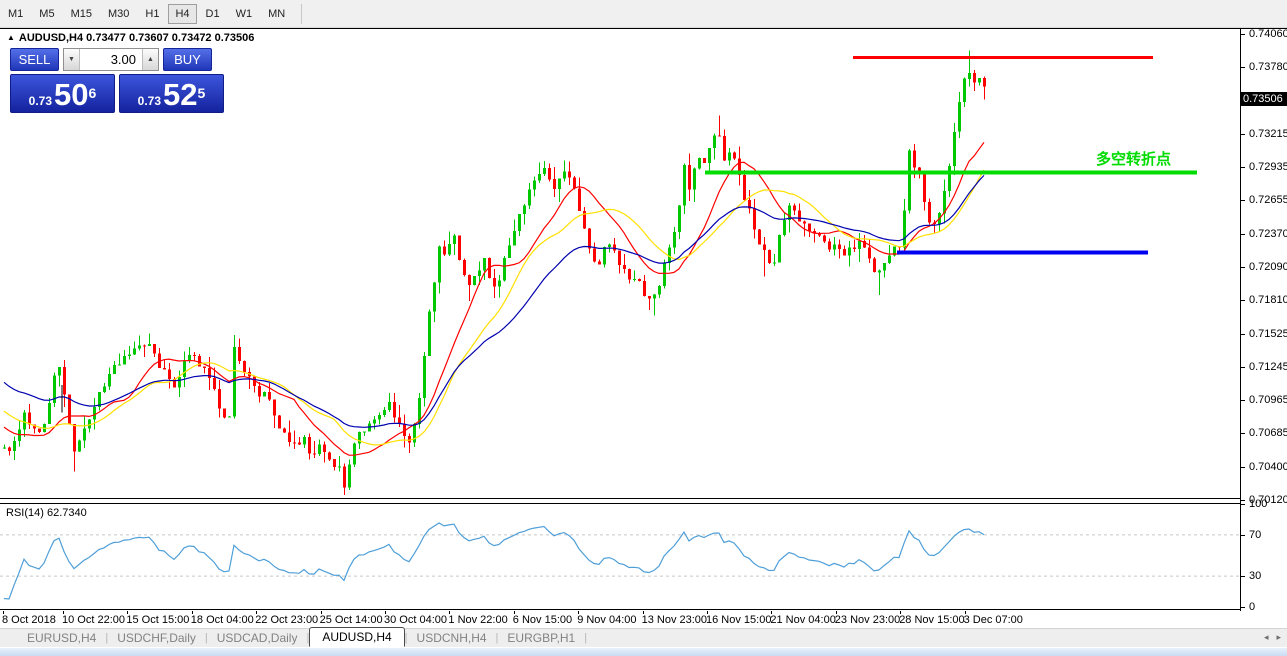 The image size is (1287, 656). What do you see at coordinates (867, 620) in the screenshot?
I see `time-axis-label: 23 Nov 23:00` at bounding box center [867, 620].